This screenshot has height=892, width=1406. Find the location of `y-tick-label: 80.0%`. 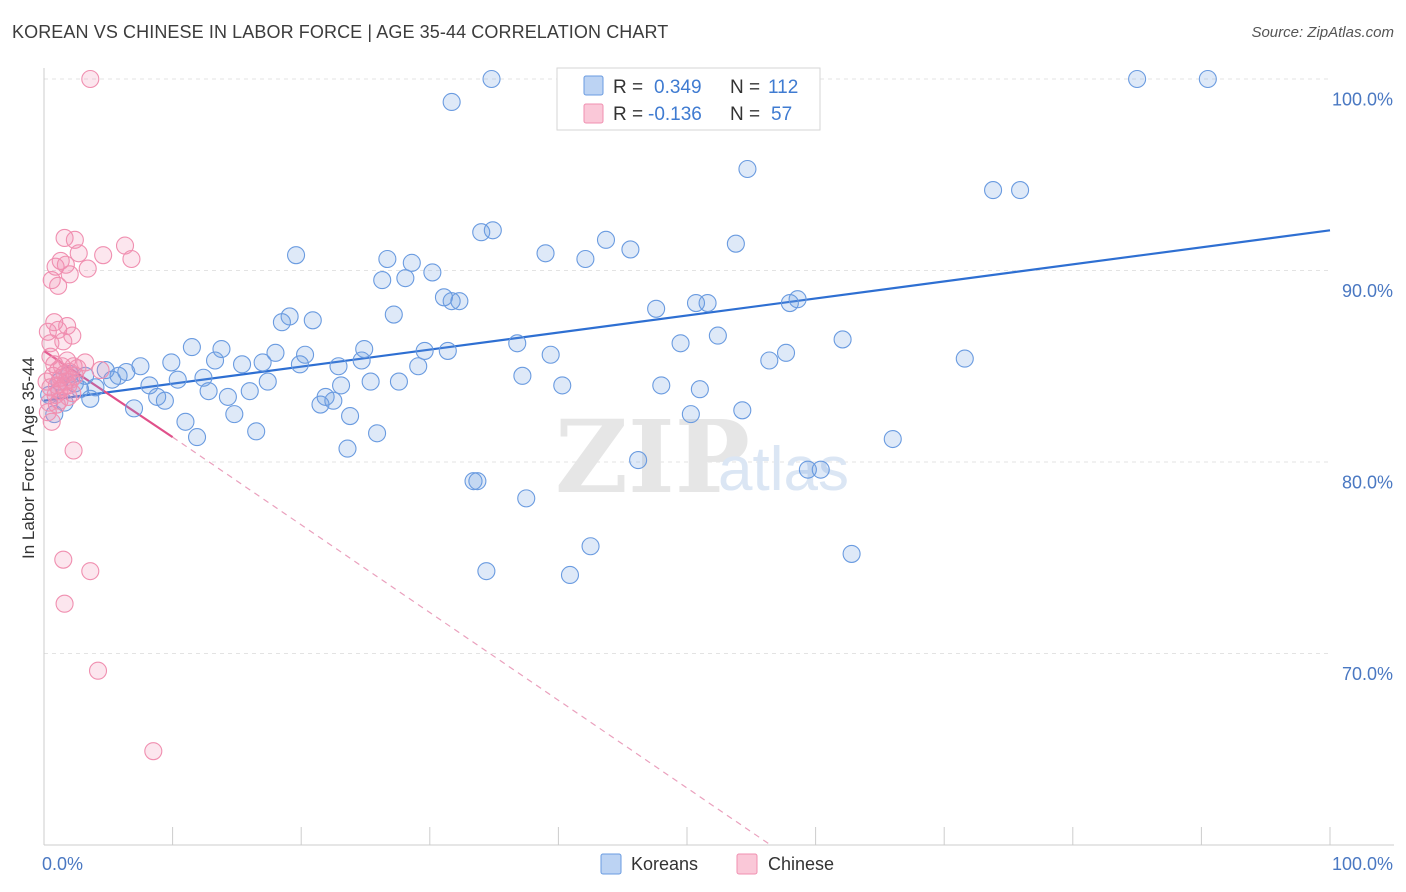

y-tick-label: 80.0% is located at coordinates (1367, 483).